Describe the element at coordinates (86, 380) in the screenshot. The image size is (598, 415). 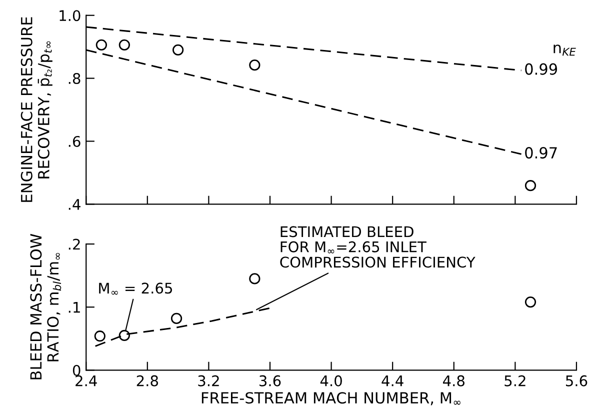
I see `x-tick-label: 2.4` at that location.